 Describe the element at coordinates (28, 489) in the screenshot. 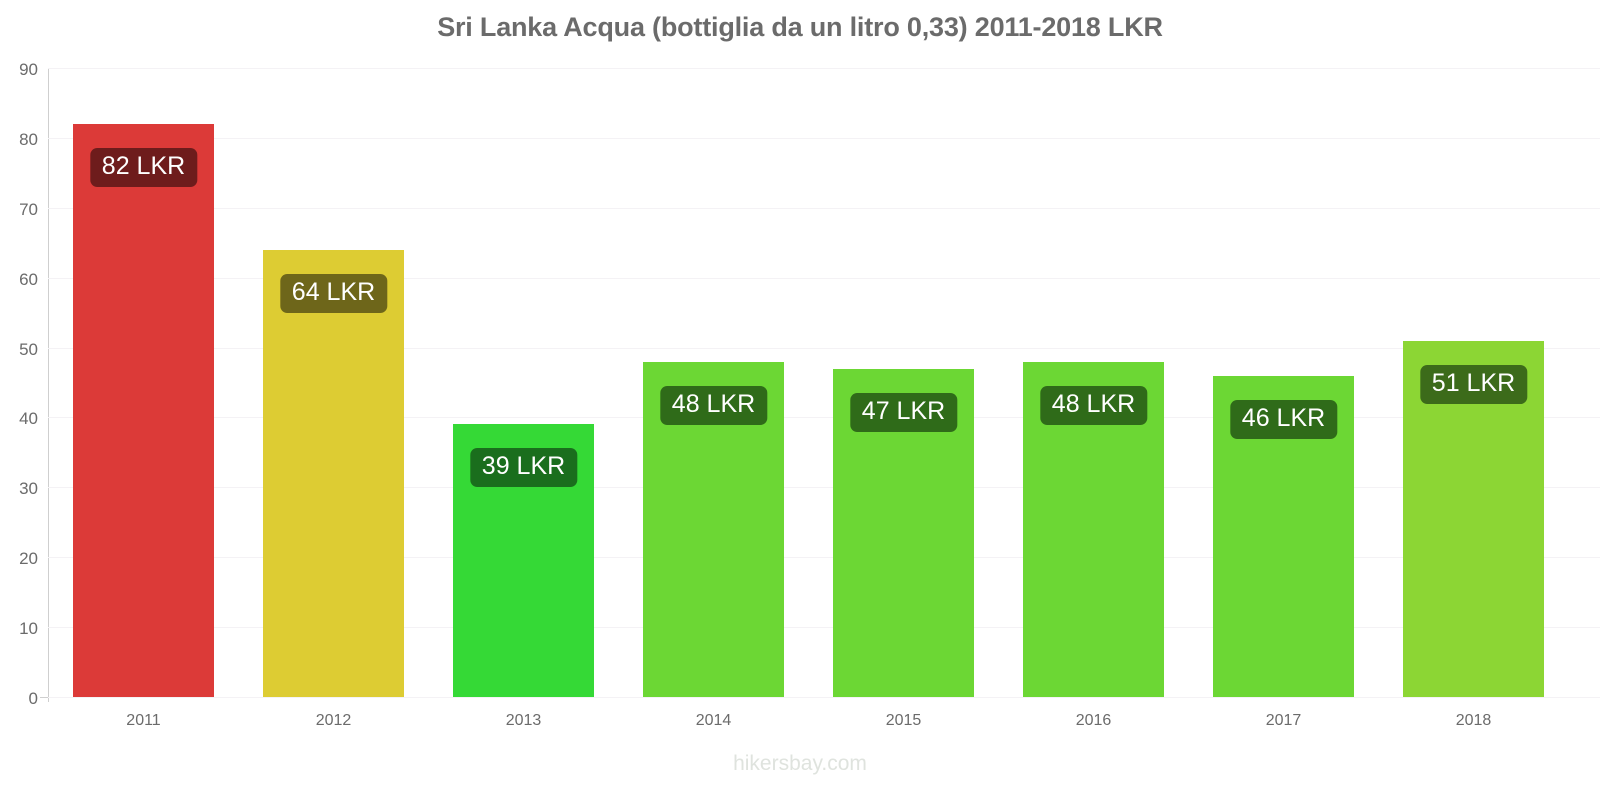

I see `y-axis-tick-label: 30` at that location.